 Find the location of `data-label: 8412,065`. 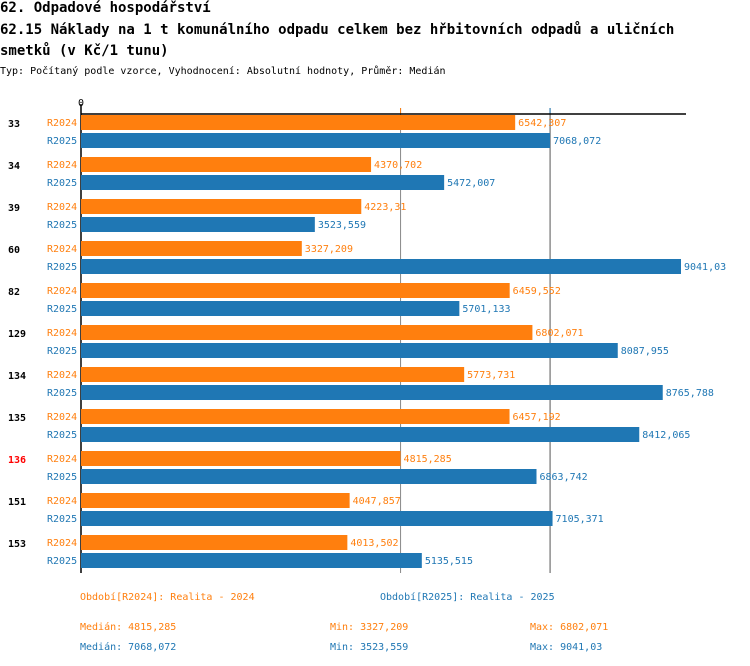

data-label: 8412,065 is located at coordinates (666, 435).